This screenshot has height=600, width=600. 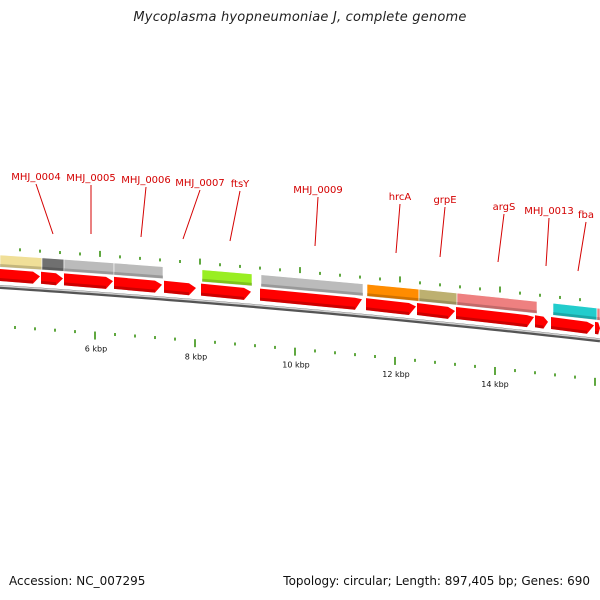 I want to click on accession-label: Accession: NC_007295, so click(x=77, y=581).